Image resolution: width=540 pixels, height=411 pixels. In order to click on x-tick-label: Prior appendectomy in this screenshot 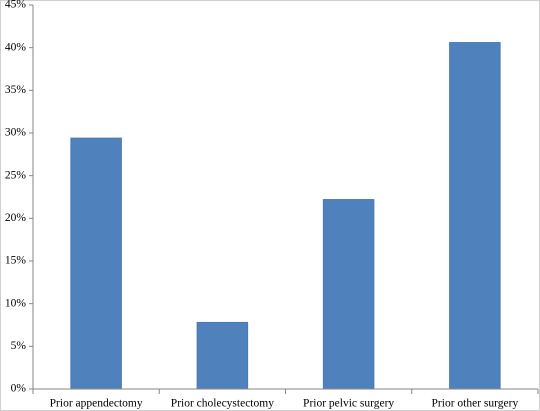, I will do `click(96, 404)`.